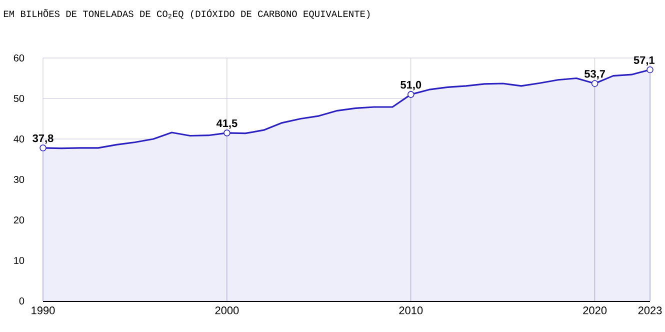 The width and height of the screenshot is (665, 332). I want to click on x-tick-label: 2010, so click(411, 310).